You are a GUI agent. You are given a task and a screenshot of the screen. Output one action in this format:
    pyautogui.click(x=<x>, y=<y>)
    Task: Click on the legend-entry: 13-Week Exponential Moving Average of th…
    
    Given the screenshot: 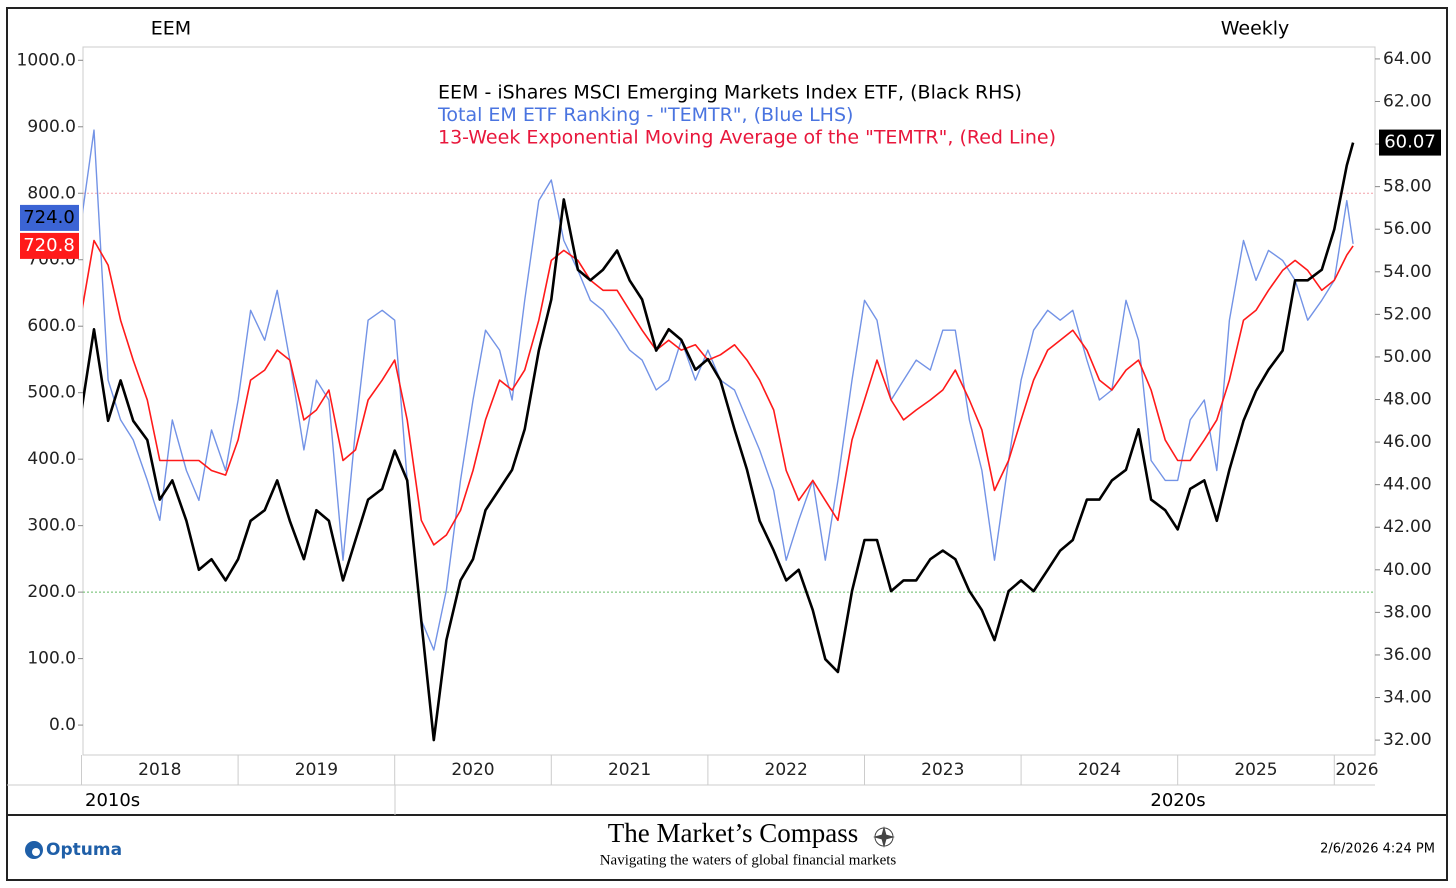 What is the action you would take?
    pyautogui.click(x=747, y=138)
    